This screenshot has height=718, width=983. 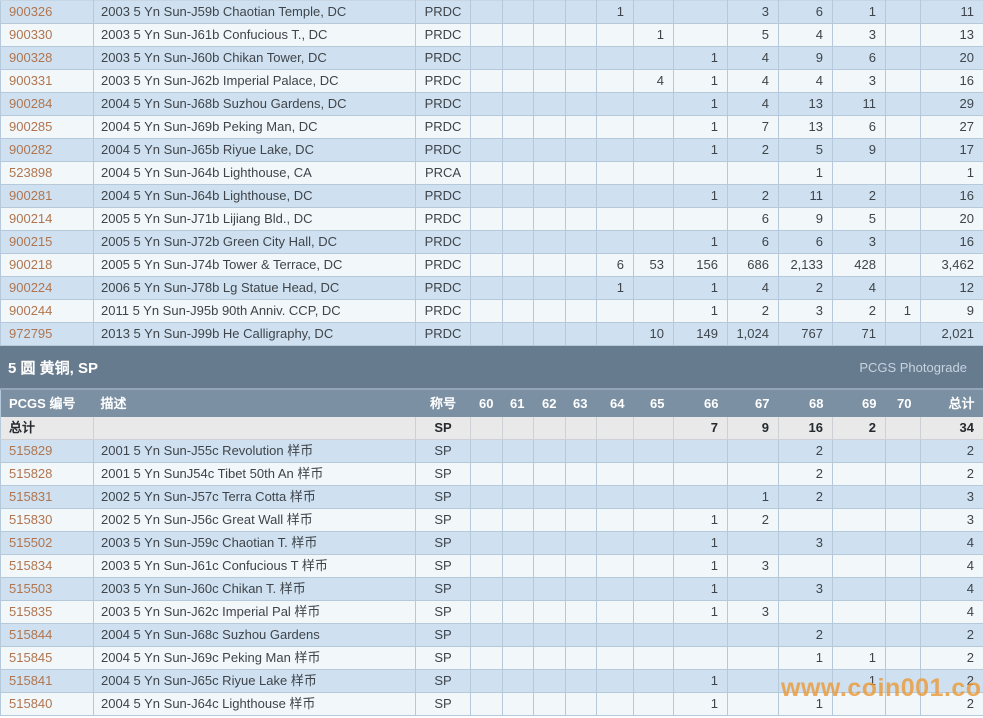 What do you see at coordinates (47, 474) in the screenshot?
I see `pcgs-number-cell: 515828` at bounding box center [47, 474].